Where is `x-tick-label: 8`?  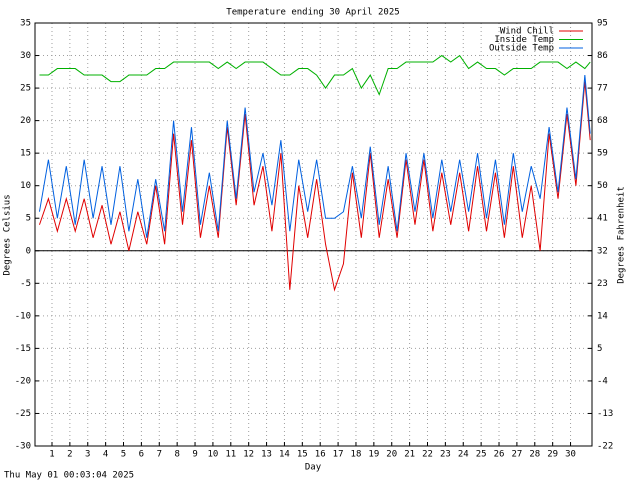 x-tick-label: 8 is located at coordinates (176, 455).